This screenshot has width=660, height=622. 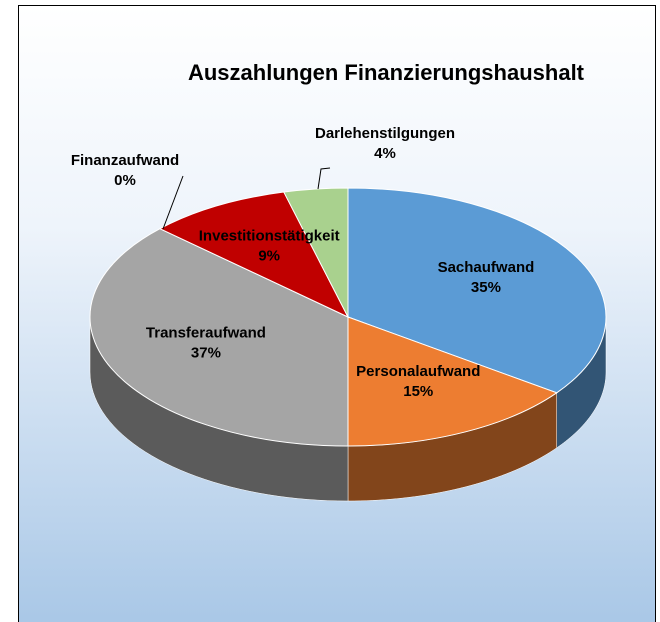 What do you see at coordinates (418, 391) in the screenshot?
I see `data-label-value: 15%` at bounding box center [418, 391].